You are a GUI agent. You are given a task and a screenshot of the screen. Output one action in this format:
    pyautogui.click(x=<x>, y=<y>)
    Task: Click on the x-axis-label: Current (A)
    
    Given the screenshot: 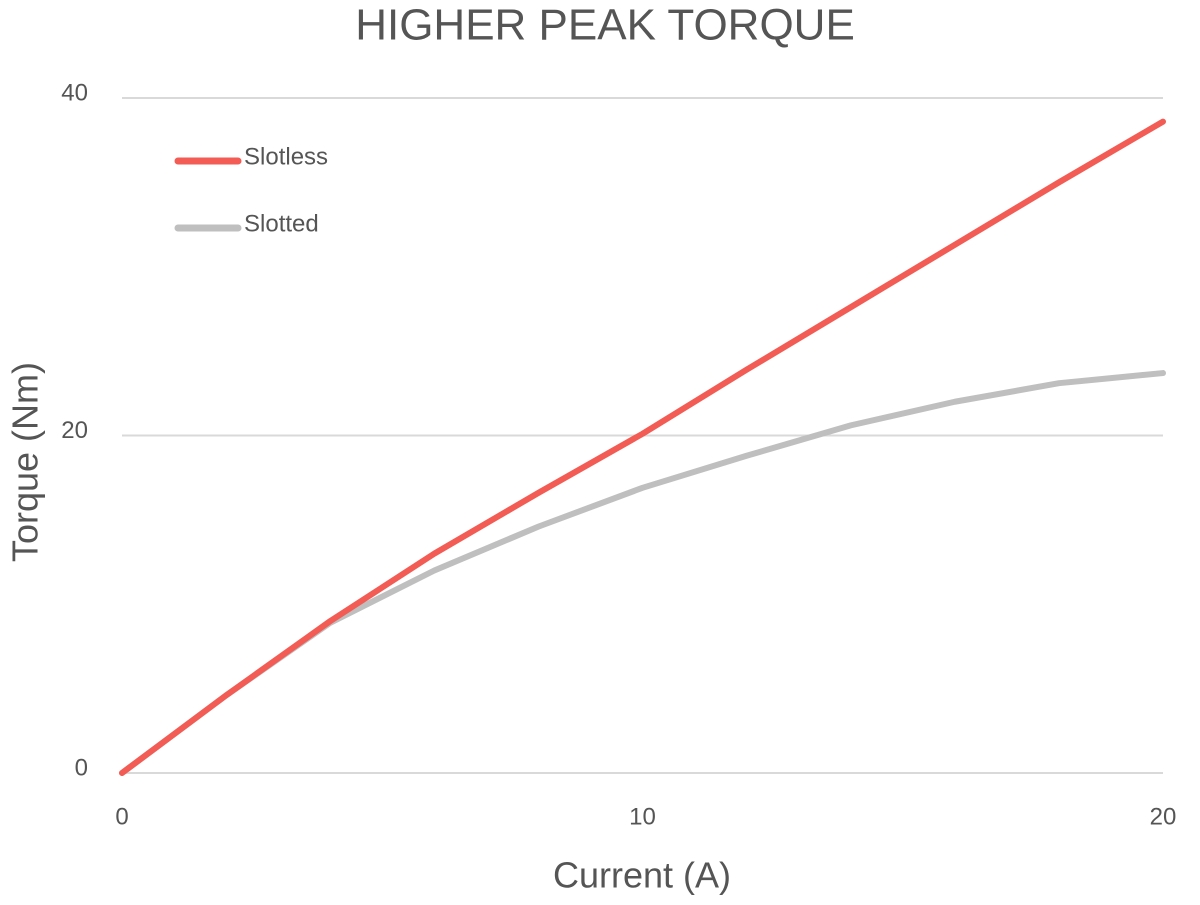 What is the action you would take?
    pyautogui.click(x=642, y=875)
    